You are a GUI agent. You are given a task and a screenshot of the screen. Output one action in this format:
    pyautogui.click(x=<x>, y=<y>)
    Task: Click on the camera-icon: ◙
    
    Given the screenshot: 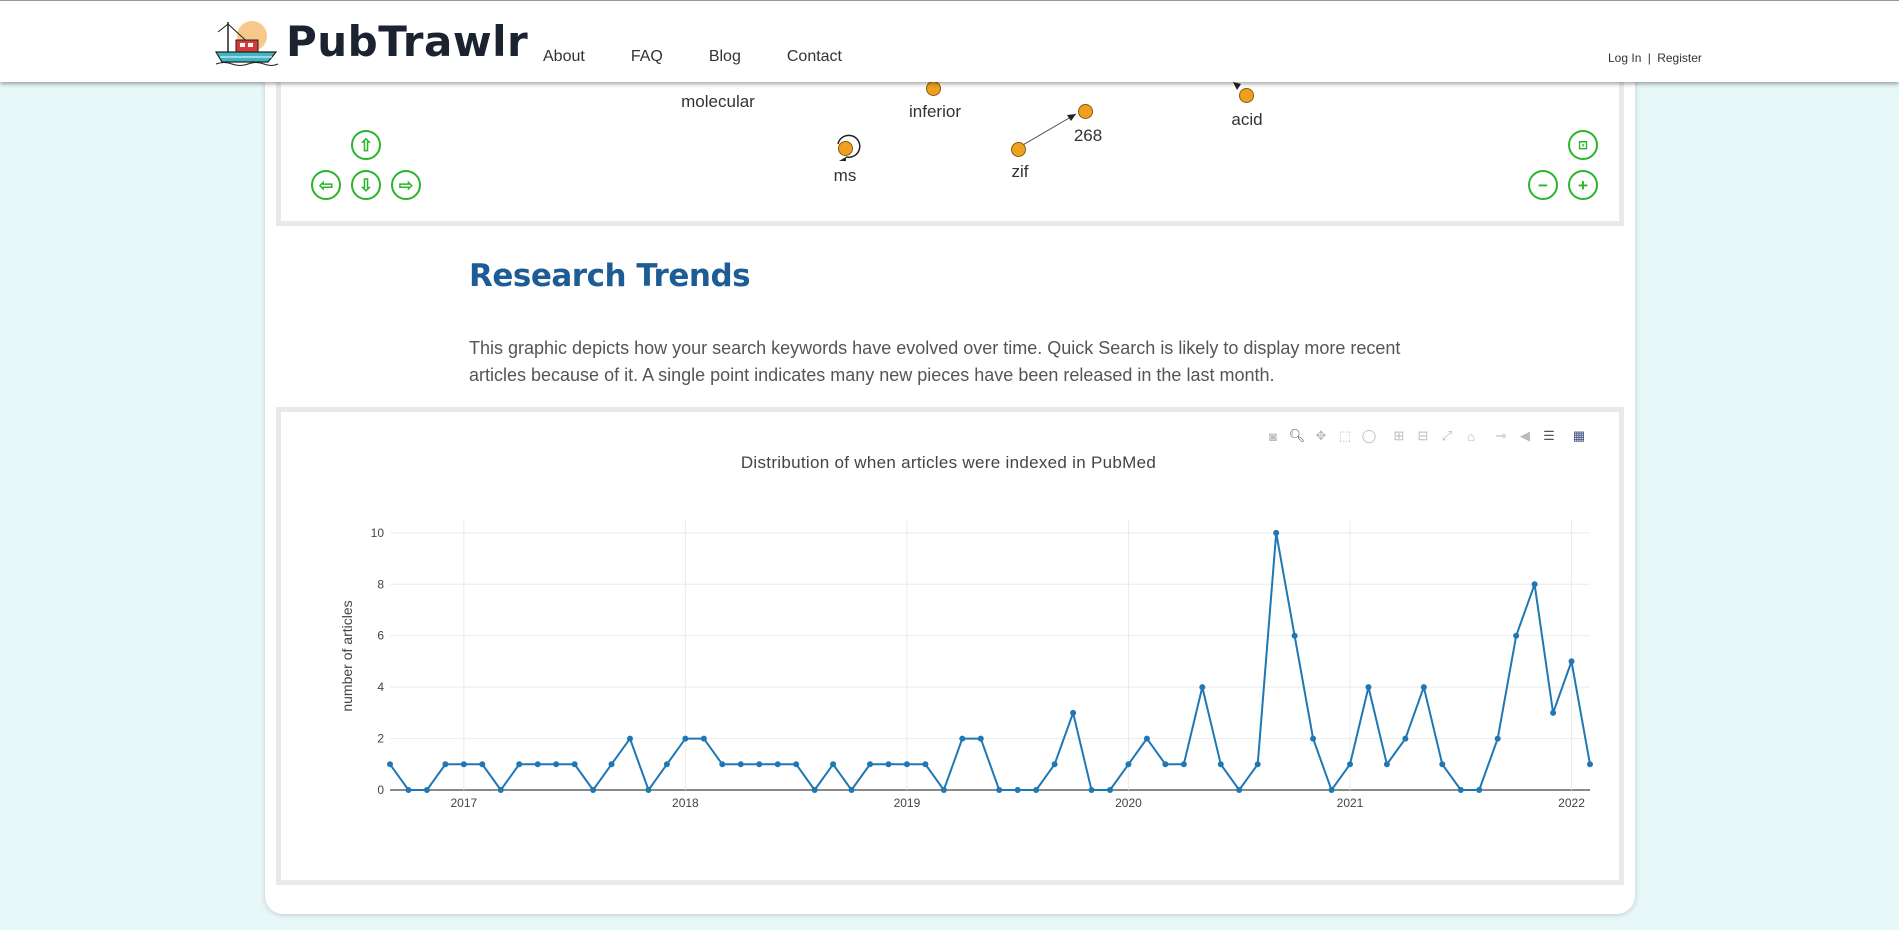 What is the action you would take?
    pyautogui.click(x=1273, y=436)
    